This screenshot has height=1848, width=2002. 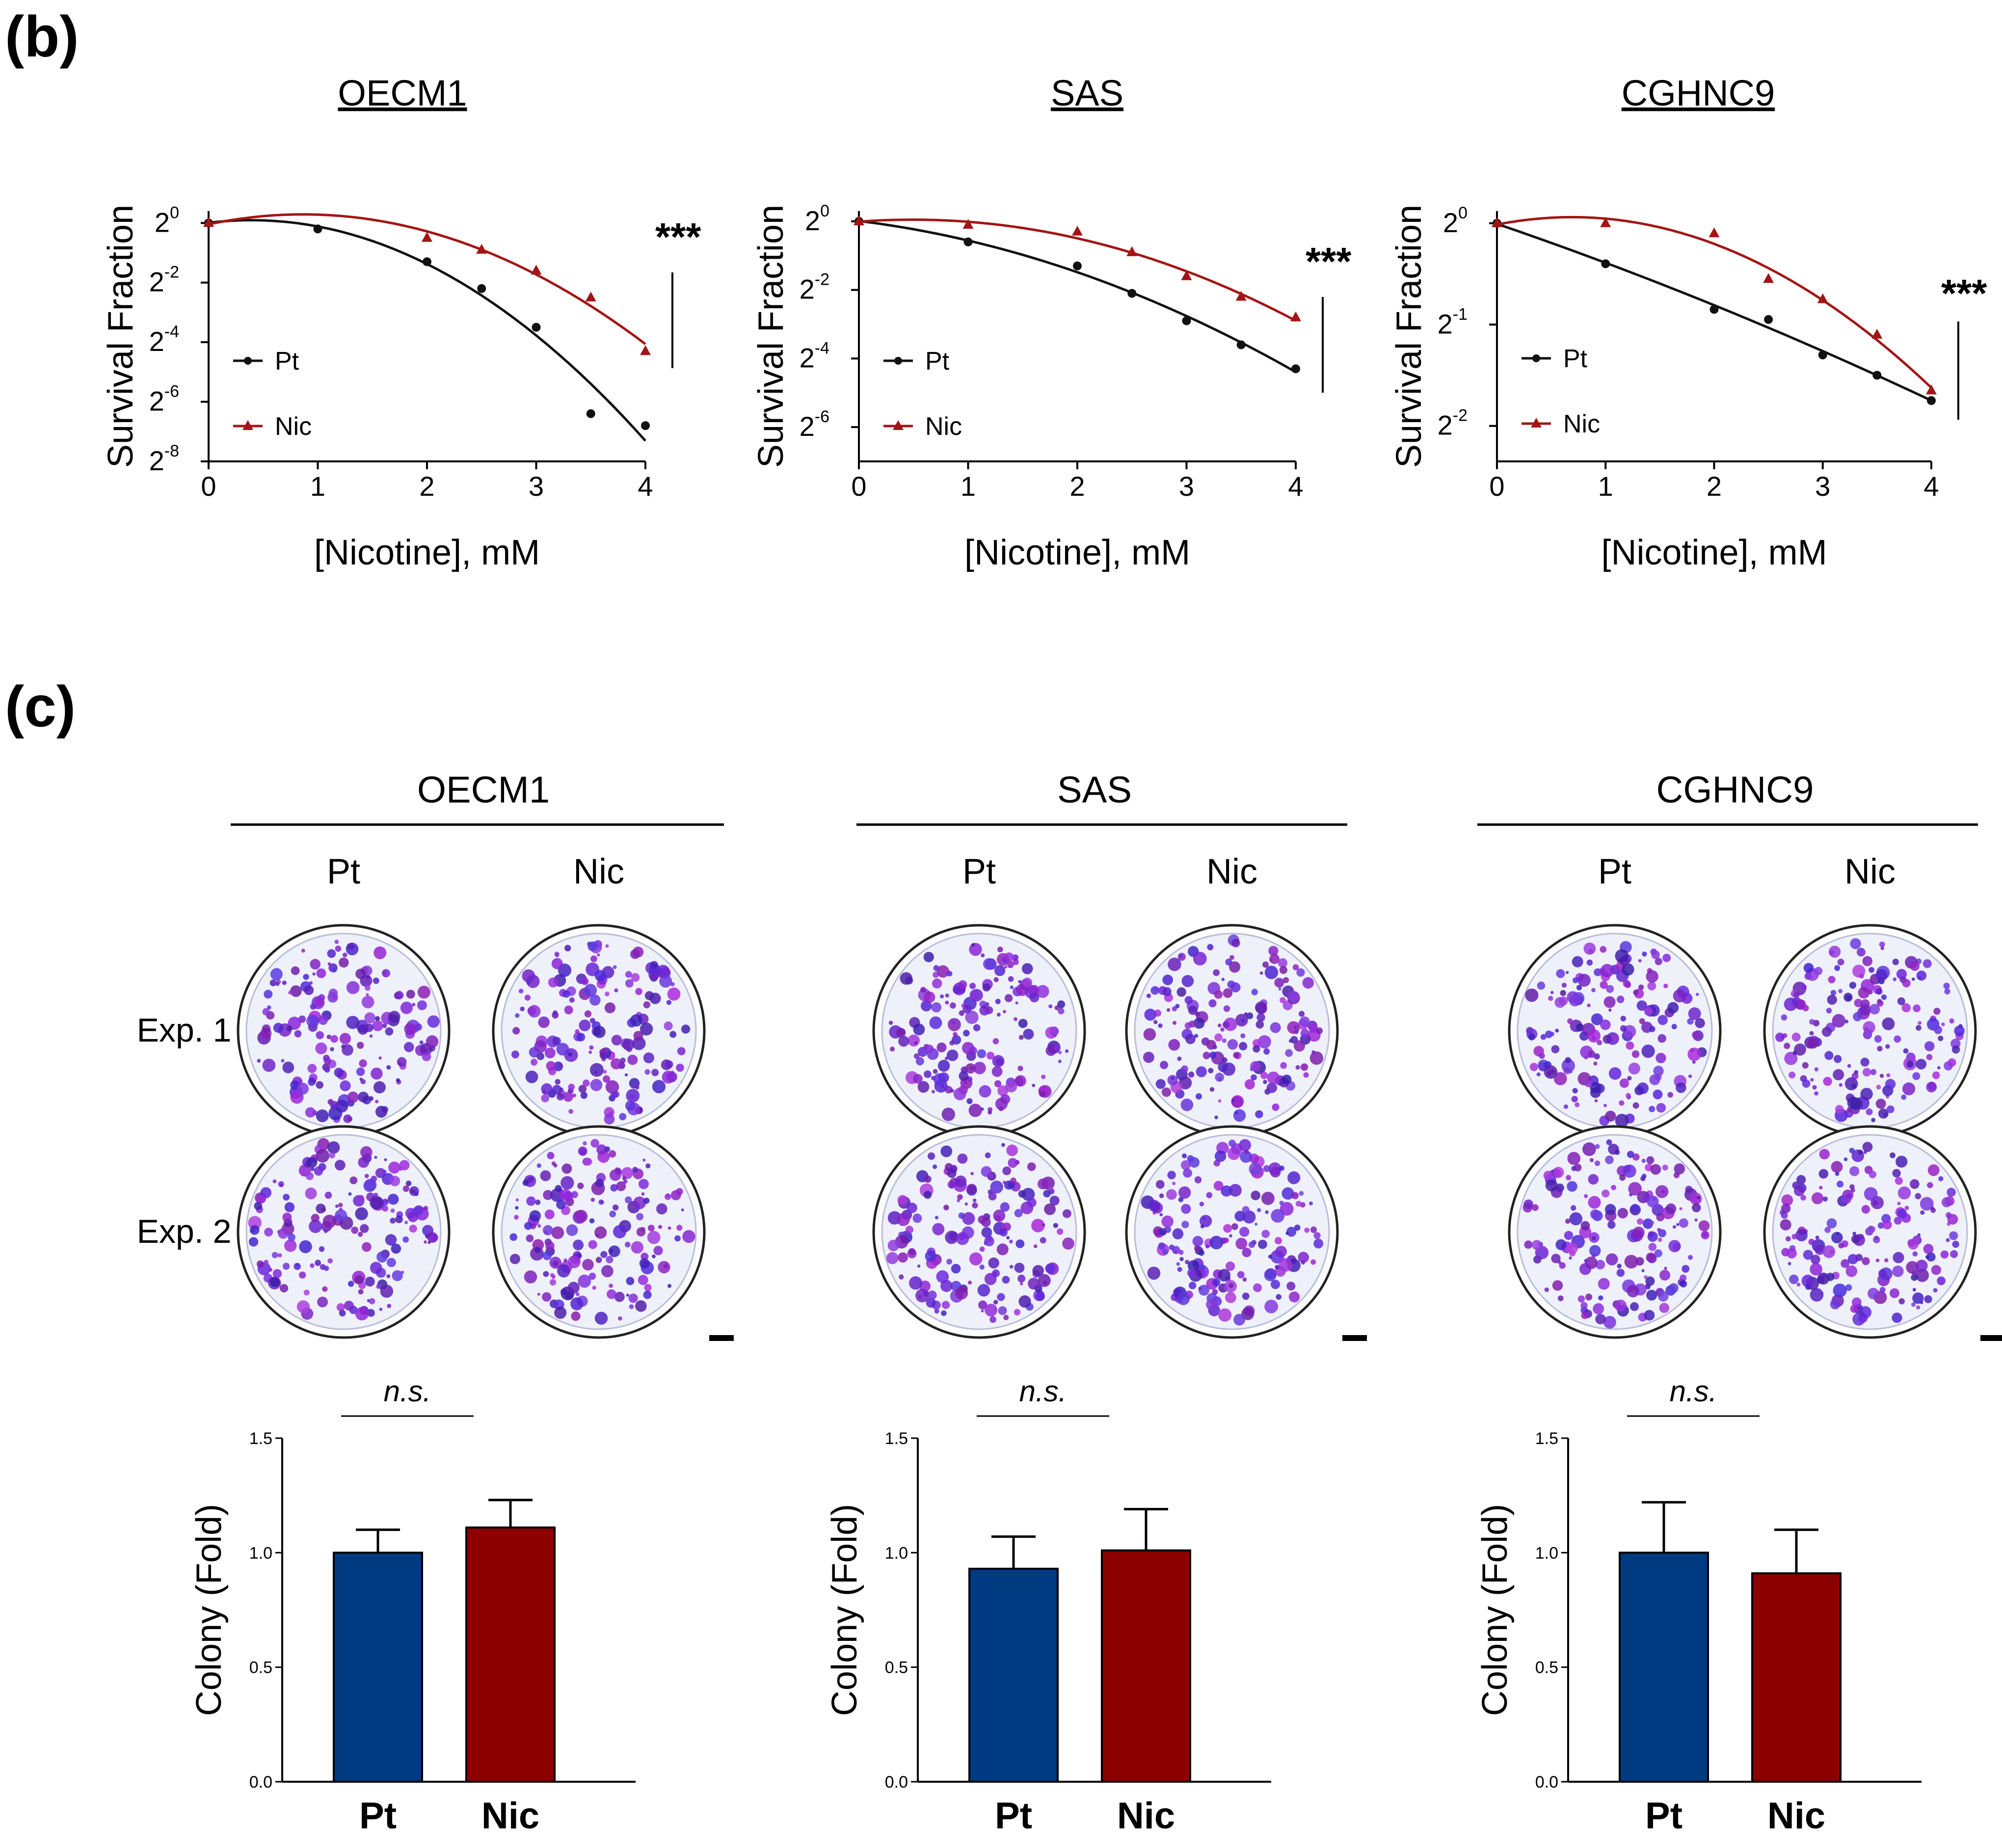 I want to click on y-tick-exponent: -2, so click(x=822, y=279).